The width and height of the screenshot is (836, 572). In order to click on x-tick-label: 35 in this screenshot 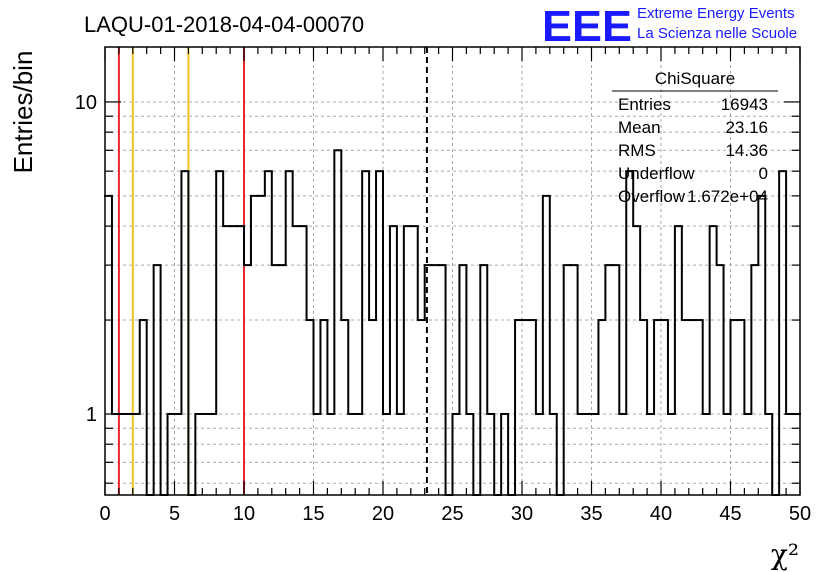, I will do `click(591, 514)`.